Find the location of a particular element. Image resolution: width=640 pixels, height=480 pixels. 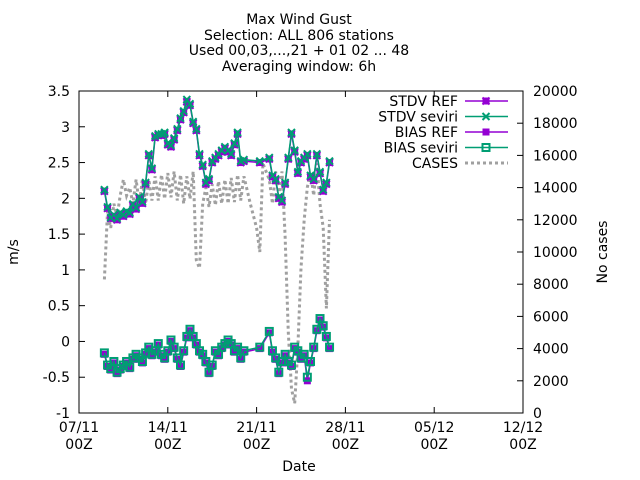

legend-label-bias-ref: BIAS REF is located at coordinates (426, 133).